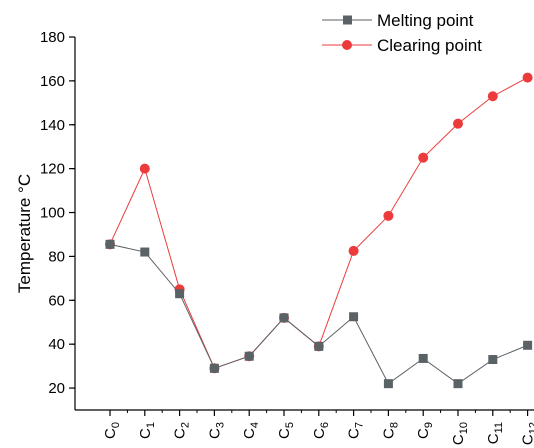 This screenshot has width=534, height=448. Describe the element at coordinates (531, 428) in the screenshot. I see `x-tick-label-subscript: 12` at that location.